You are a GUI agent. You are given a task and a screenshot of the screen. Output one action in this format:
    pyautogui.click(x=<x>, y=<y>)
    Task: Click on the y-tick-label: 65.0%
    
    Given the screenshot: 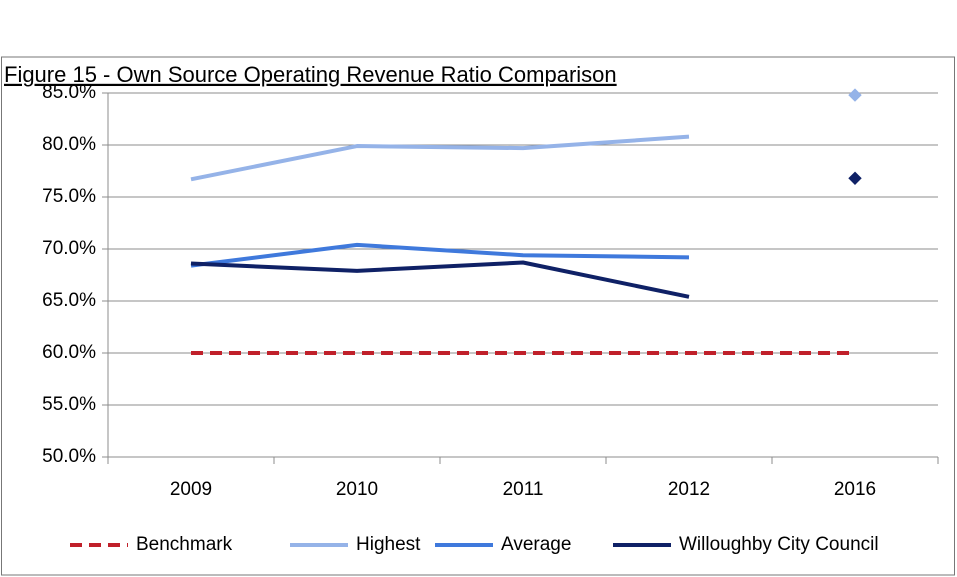 What is the action you would take?
    pyautogui.click(x=69, y=300)
    